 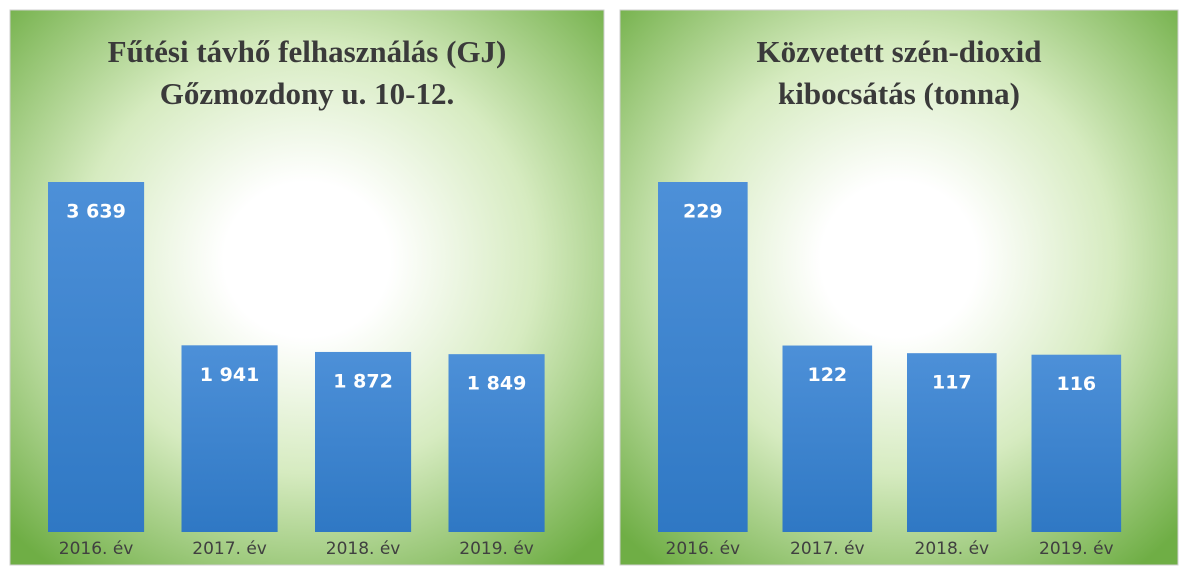 I want to click on data-label: 229, so click(x=703, y=212).